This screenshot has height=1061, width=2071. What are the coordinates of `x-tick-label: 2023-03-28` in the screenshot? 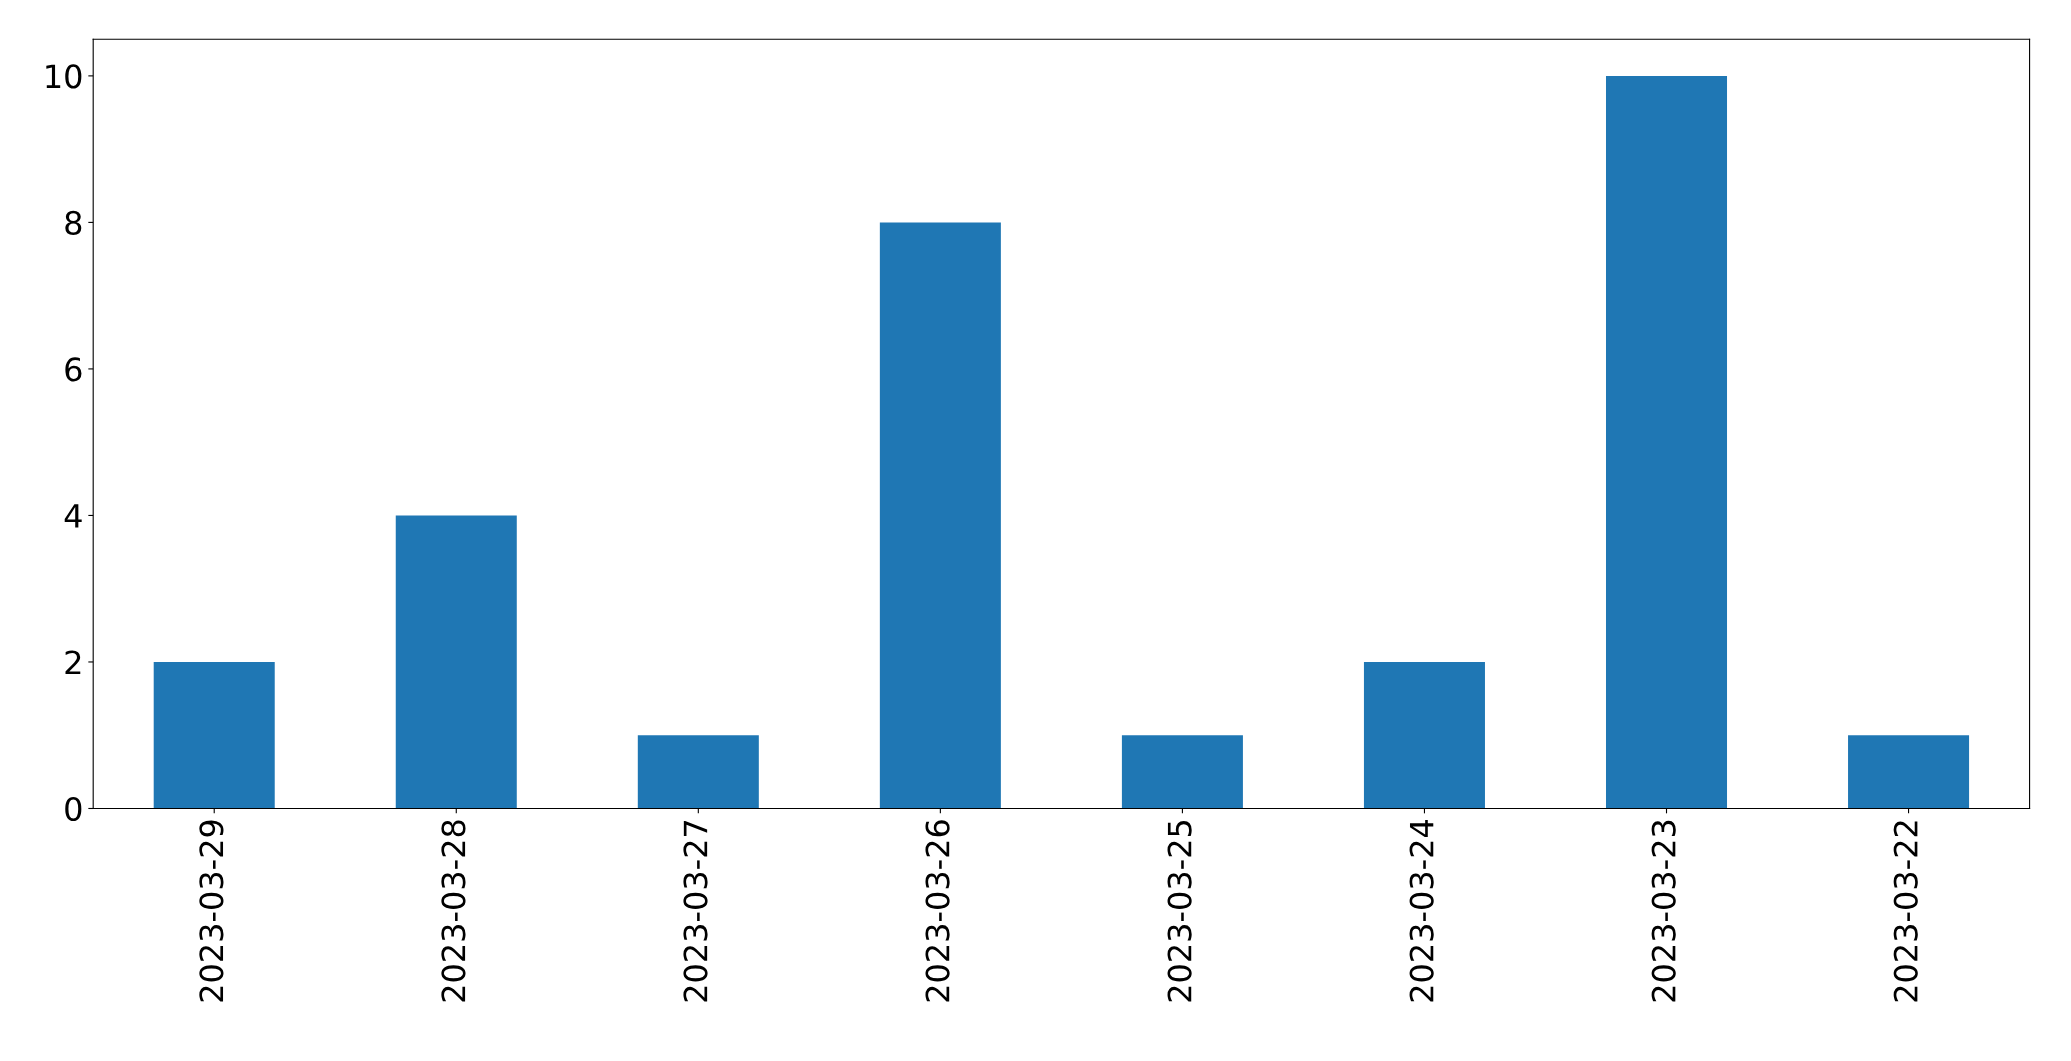 It's located at (453, 911).